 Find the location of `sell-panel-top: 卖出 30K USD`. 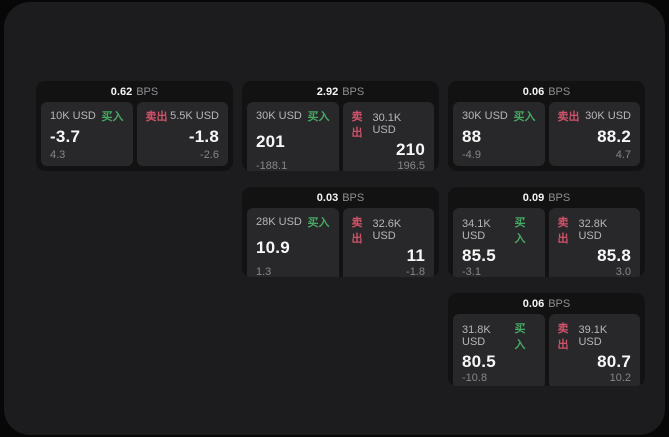

sell-panel-top: 卖出 30K USD is located at coordinates (595, 116).